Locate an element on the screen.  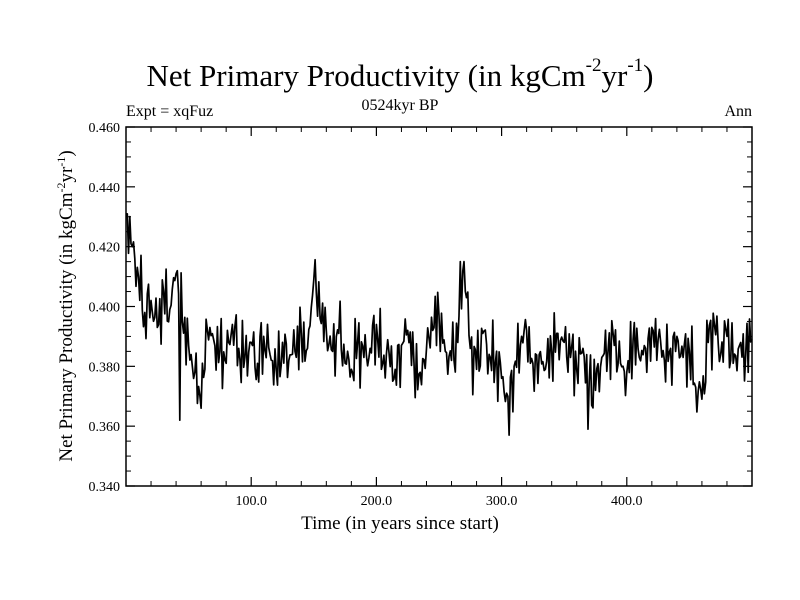
x-axis-label: Time (in years since start) is located at coordinates (400, 523).